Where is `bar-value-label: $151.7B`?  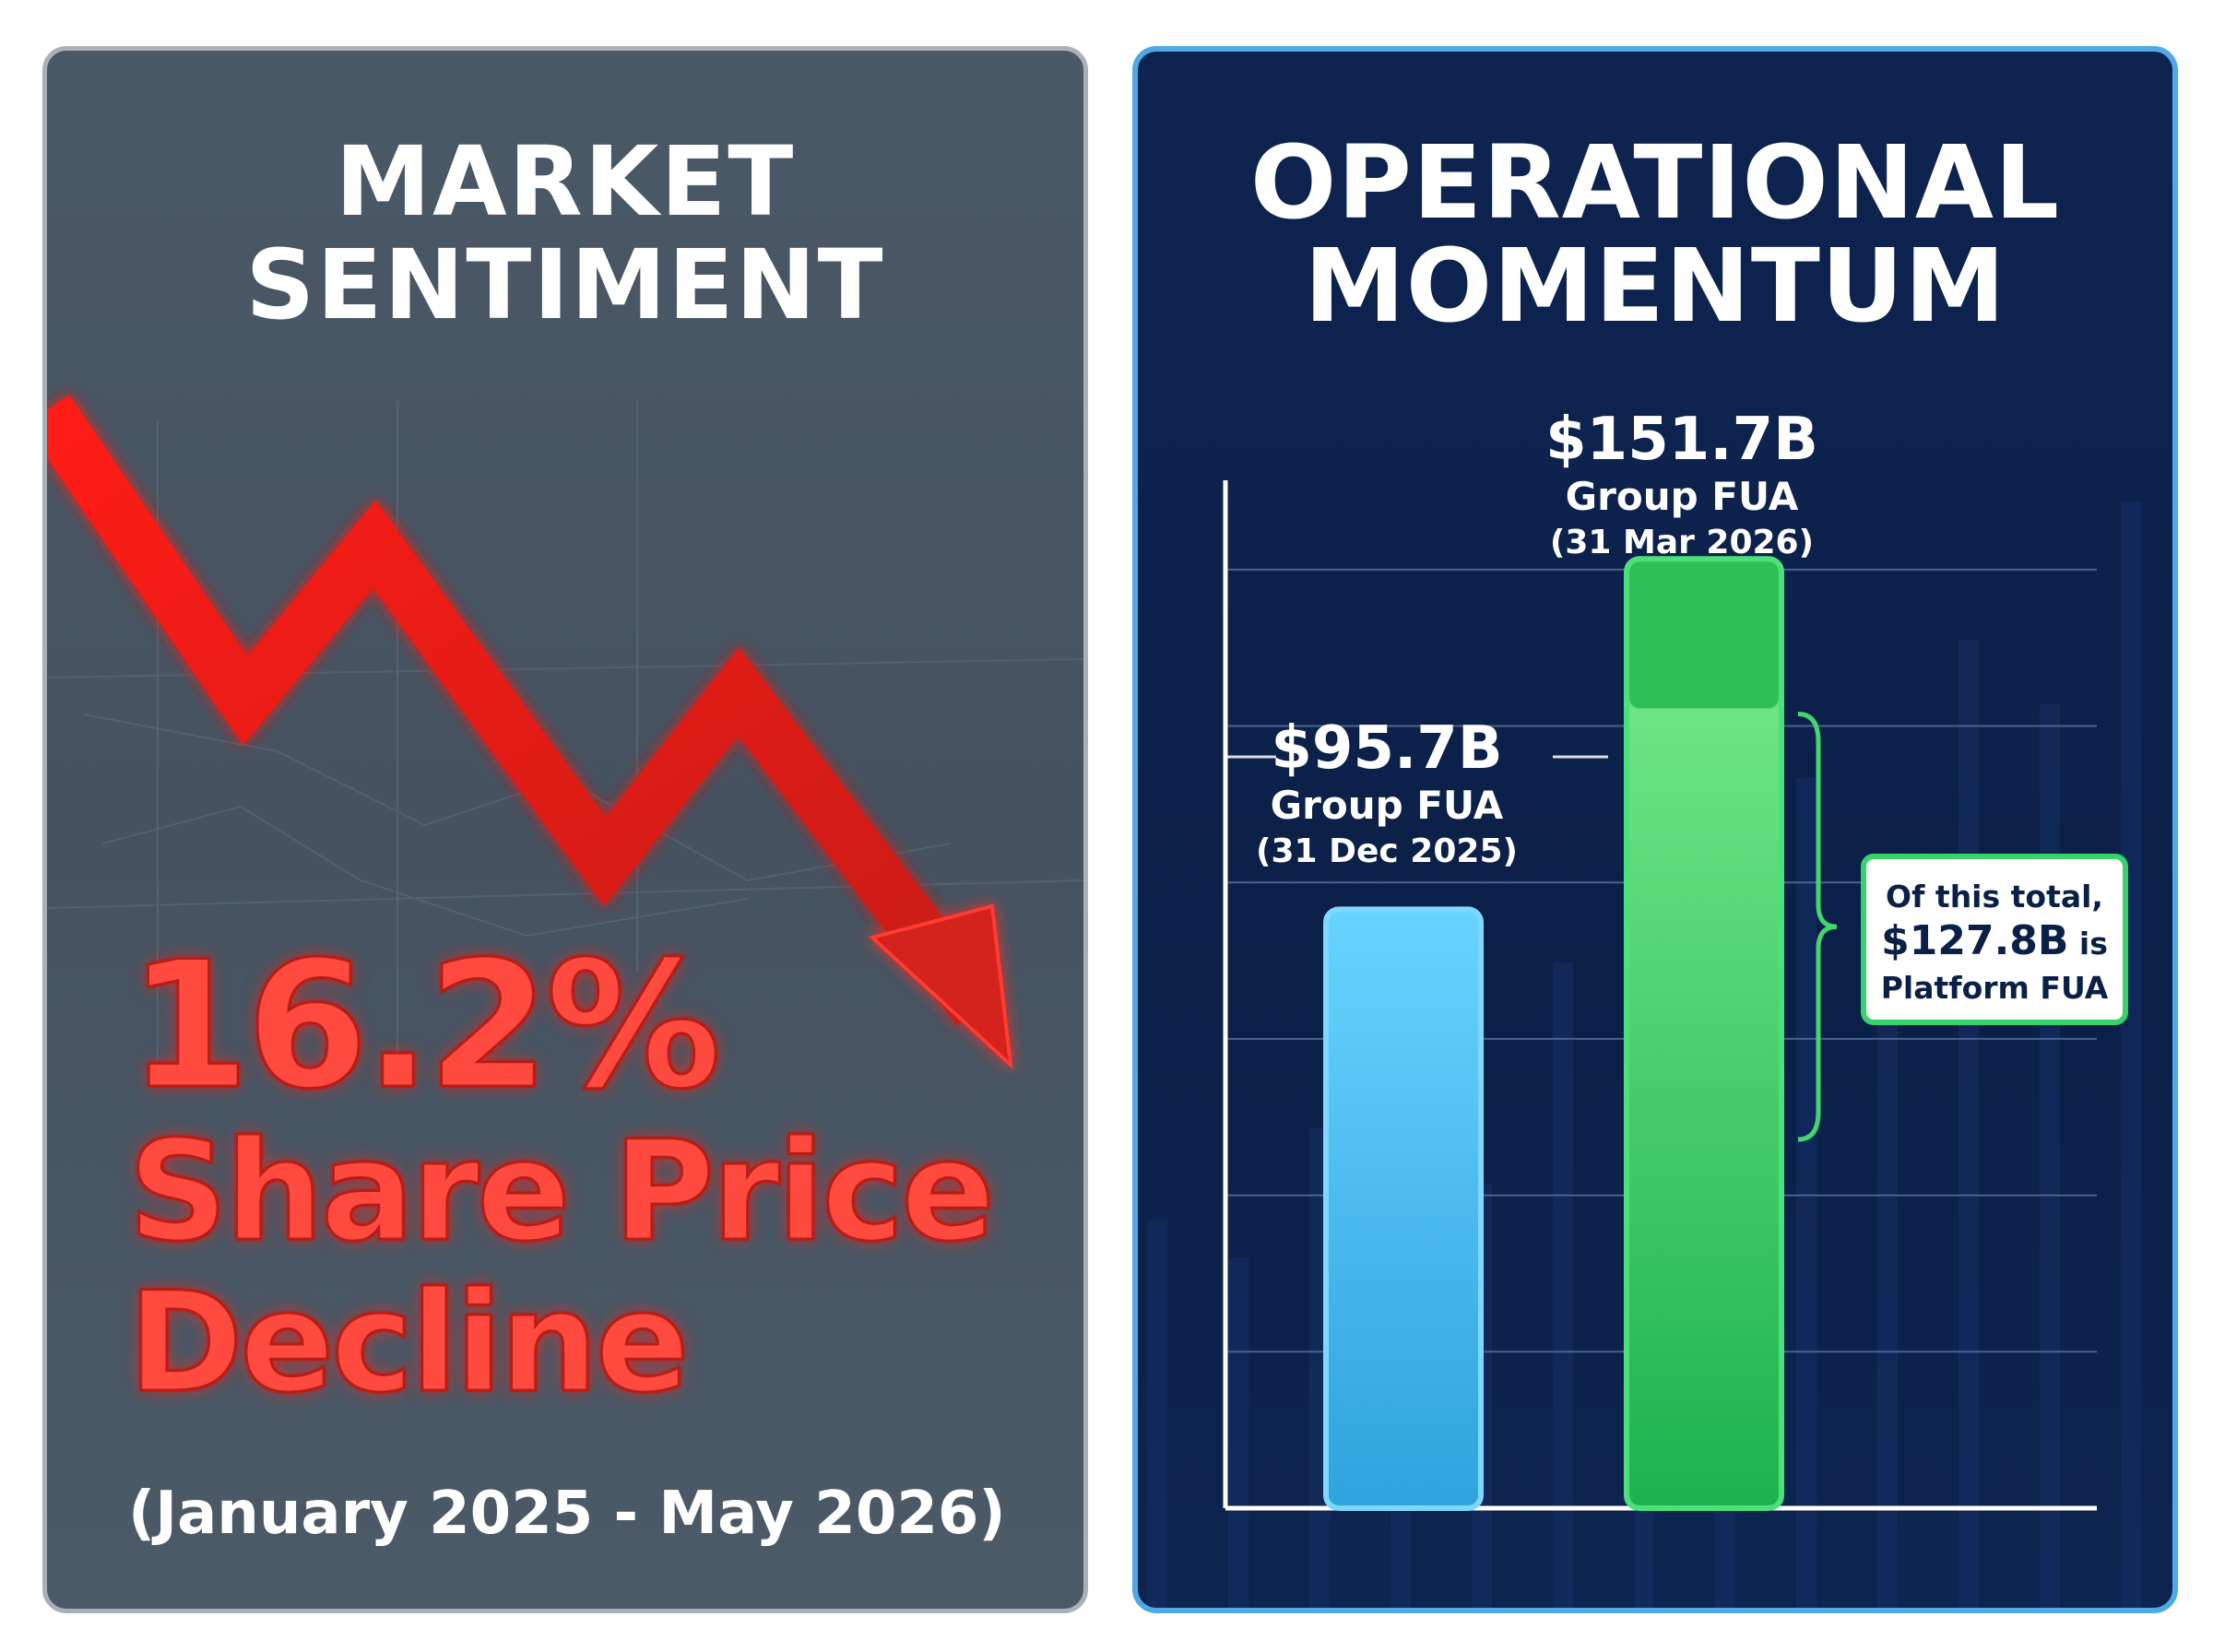
bar-value-label: $151.7B is located at coordinates (1681, 440).